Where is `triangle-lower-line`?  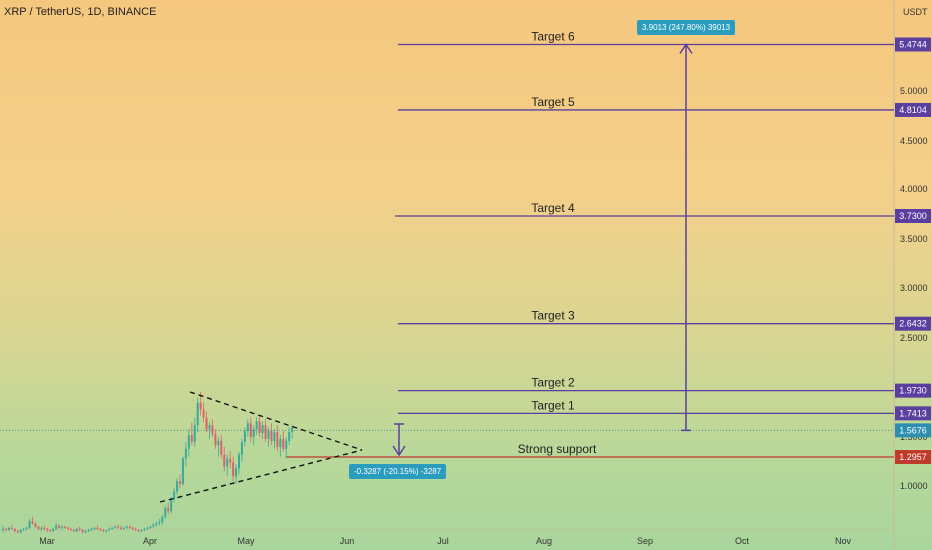 triangle-lower-line is located at coordinates (261, 476).